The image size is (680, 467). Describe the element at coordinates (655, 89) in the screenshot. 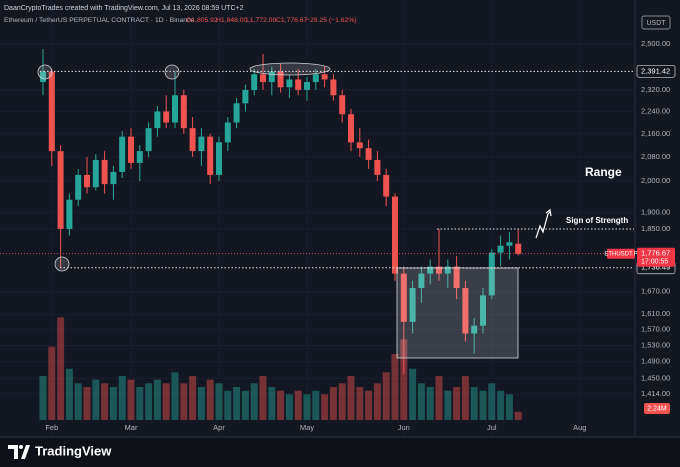

I see `y-tick-label: 2,320.00` at that location.